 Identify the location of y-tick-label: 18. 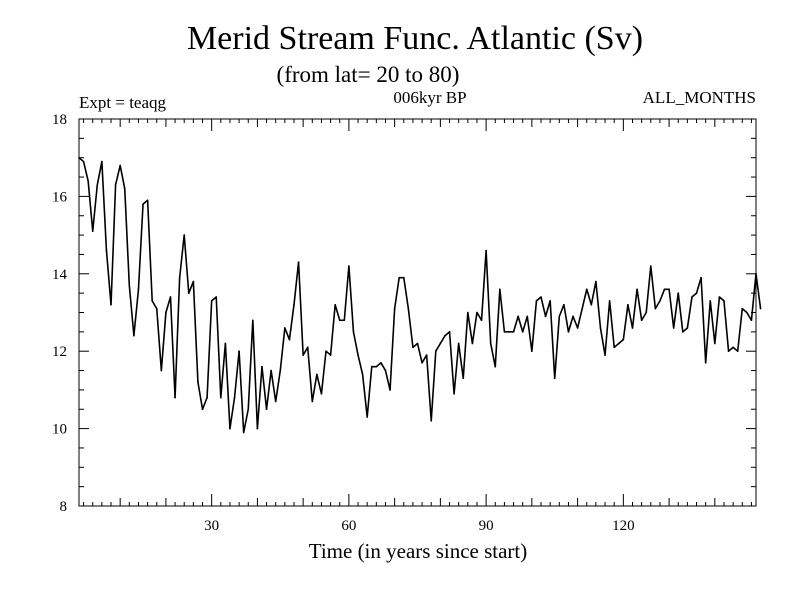
(59, 120).